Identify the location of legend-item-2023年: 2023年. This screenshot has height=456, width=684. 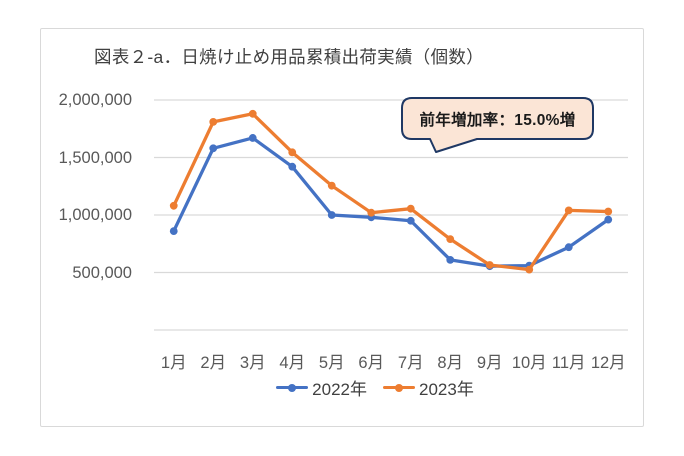
(428, 387).